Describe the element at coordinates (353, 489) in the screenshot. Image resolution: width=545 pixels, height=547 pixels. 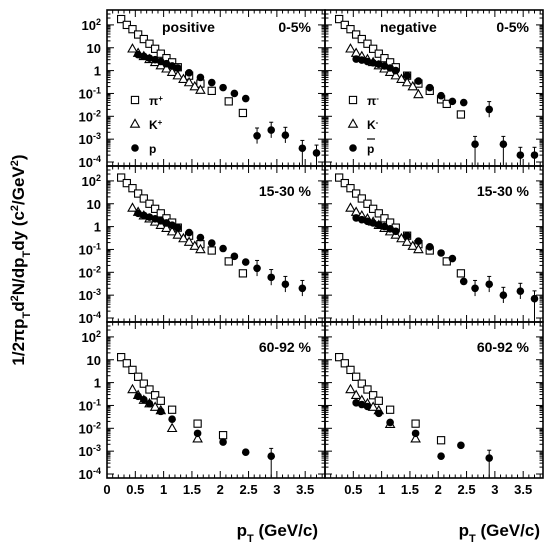
I see `x-tick-label: 0.5` at that location.